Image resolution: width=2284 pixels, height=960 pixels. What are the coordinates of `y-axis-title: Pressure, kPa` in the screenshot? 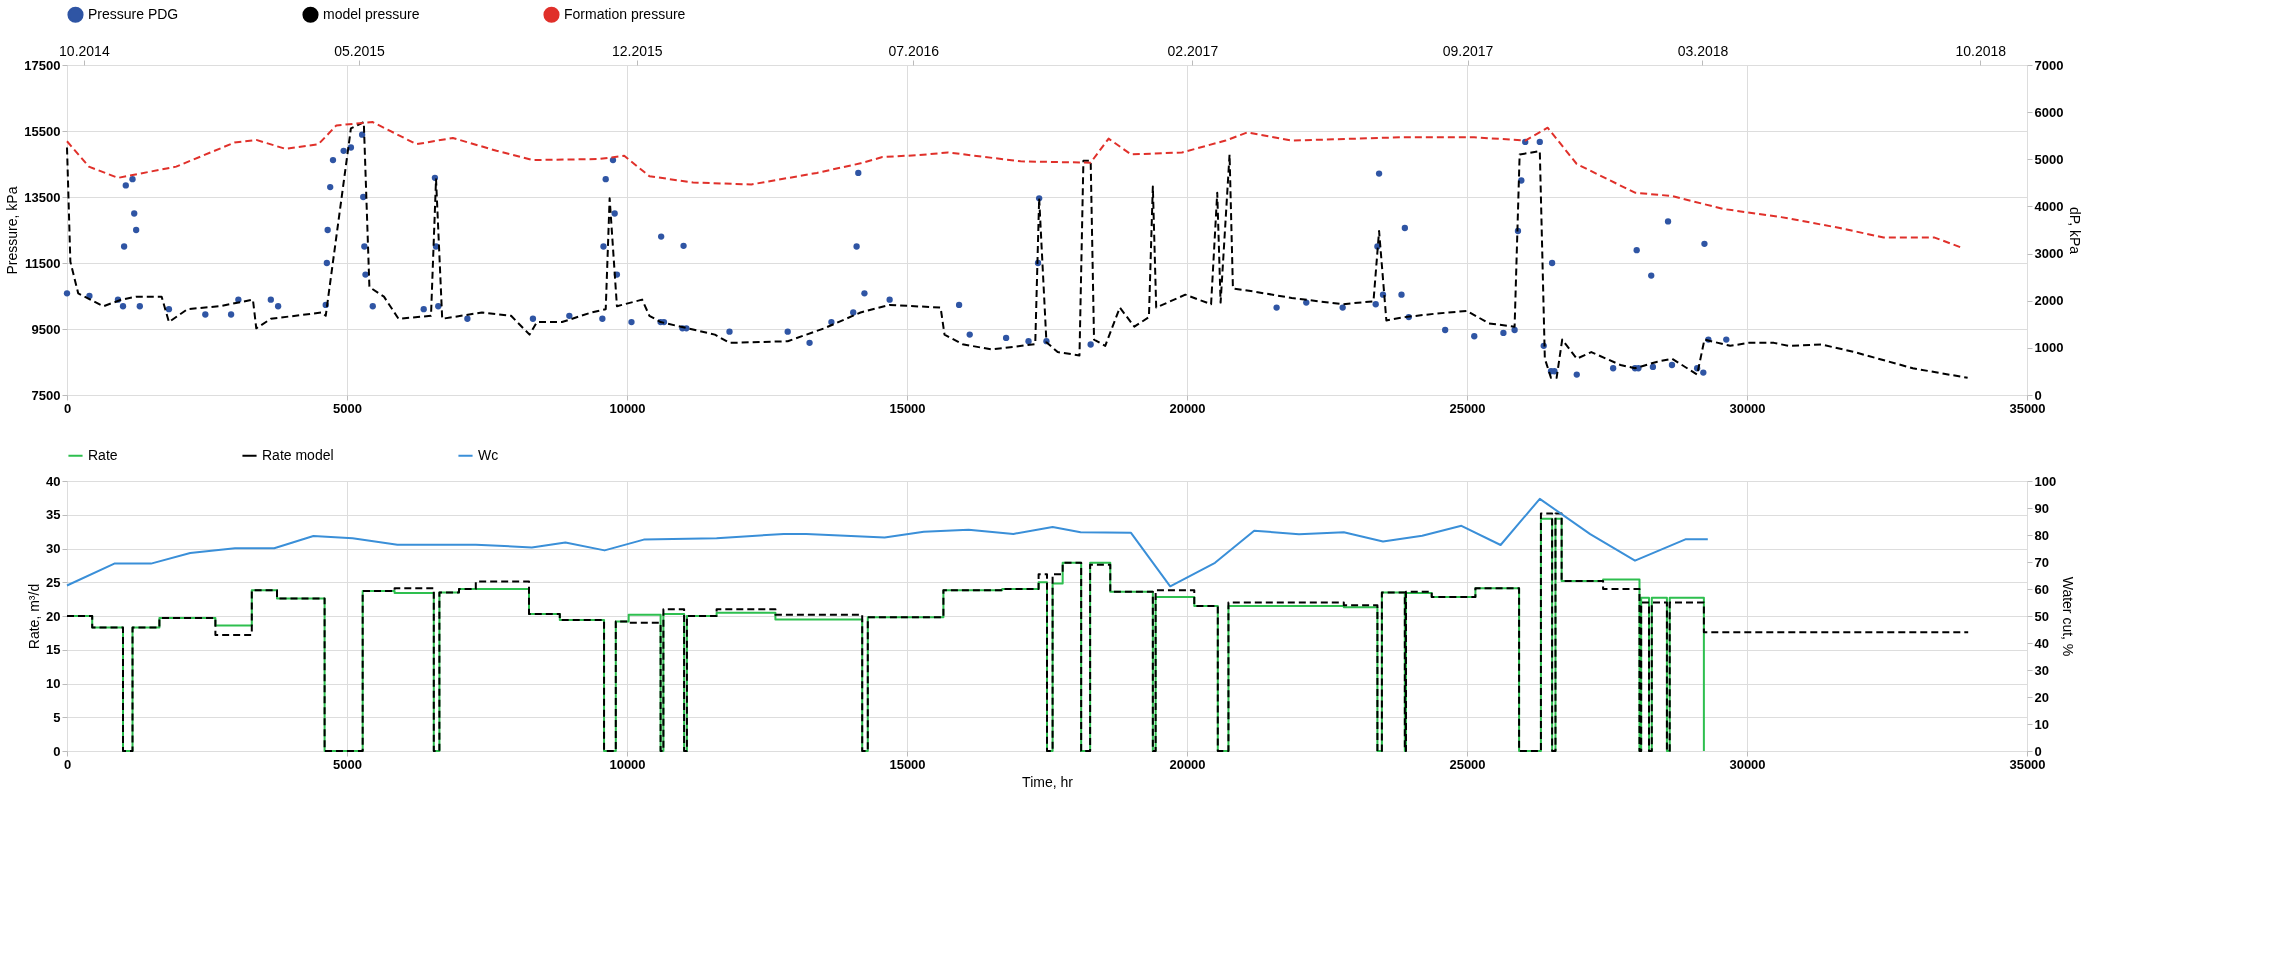 It's located at (12, 230).